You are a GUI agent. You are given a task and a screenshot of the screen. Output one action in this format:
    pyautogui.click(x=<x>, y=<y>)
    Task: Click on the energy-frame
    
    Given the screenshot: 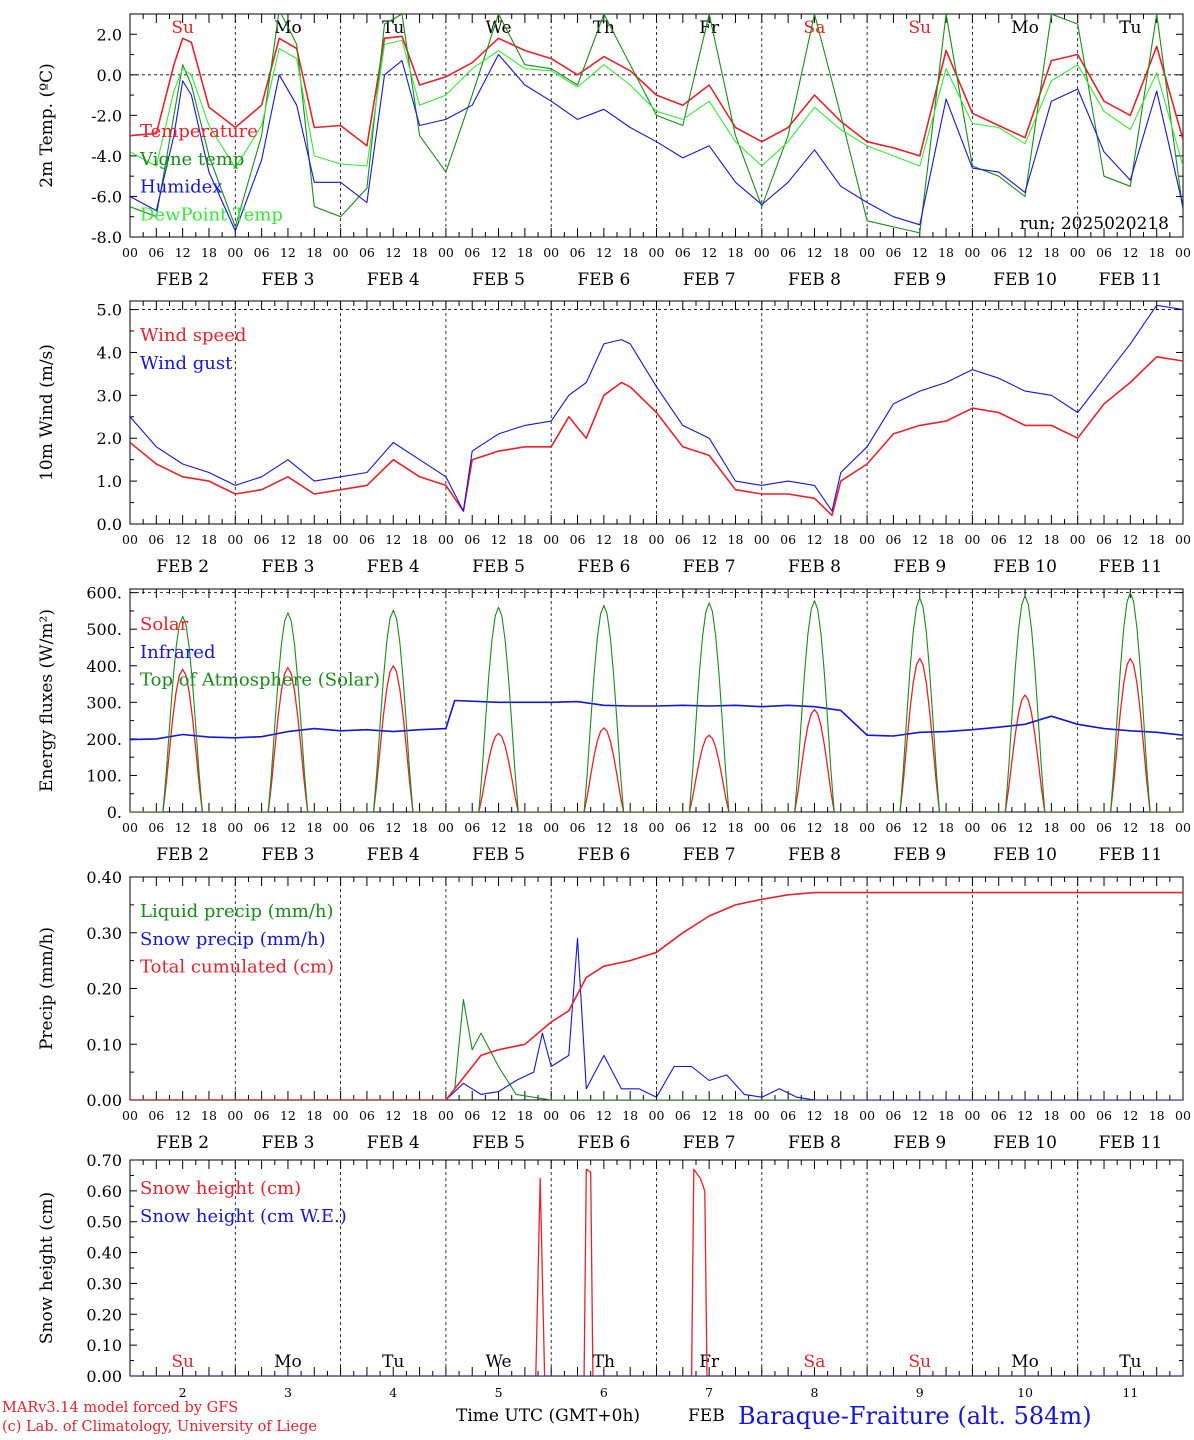 What is the action you would take?
    pyautogui.click(x=656, y=700)
    